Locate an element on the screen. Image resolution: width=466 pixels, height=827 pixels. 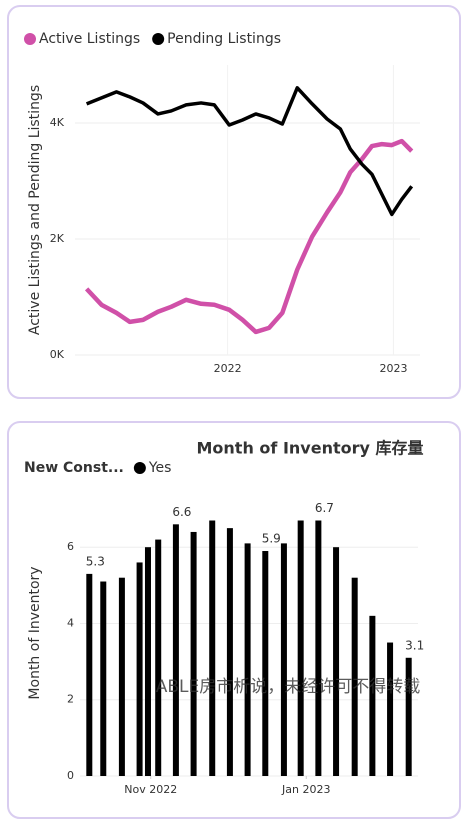
data-label: 6.6 is located at coordinates (181, 512).